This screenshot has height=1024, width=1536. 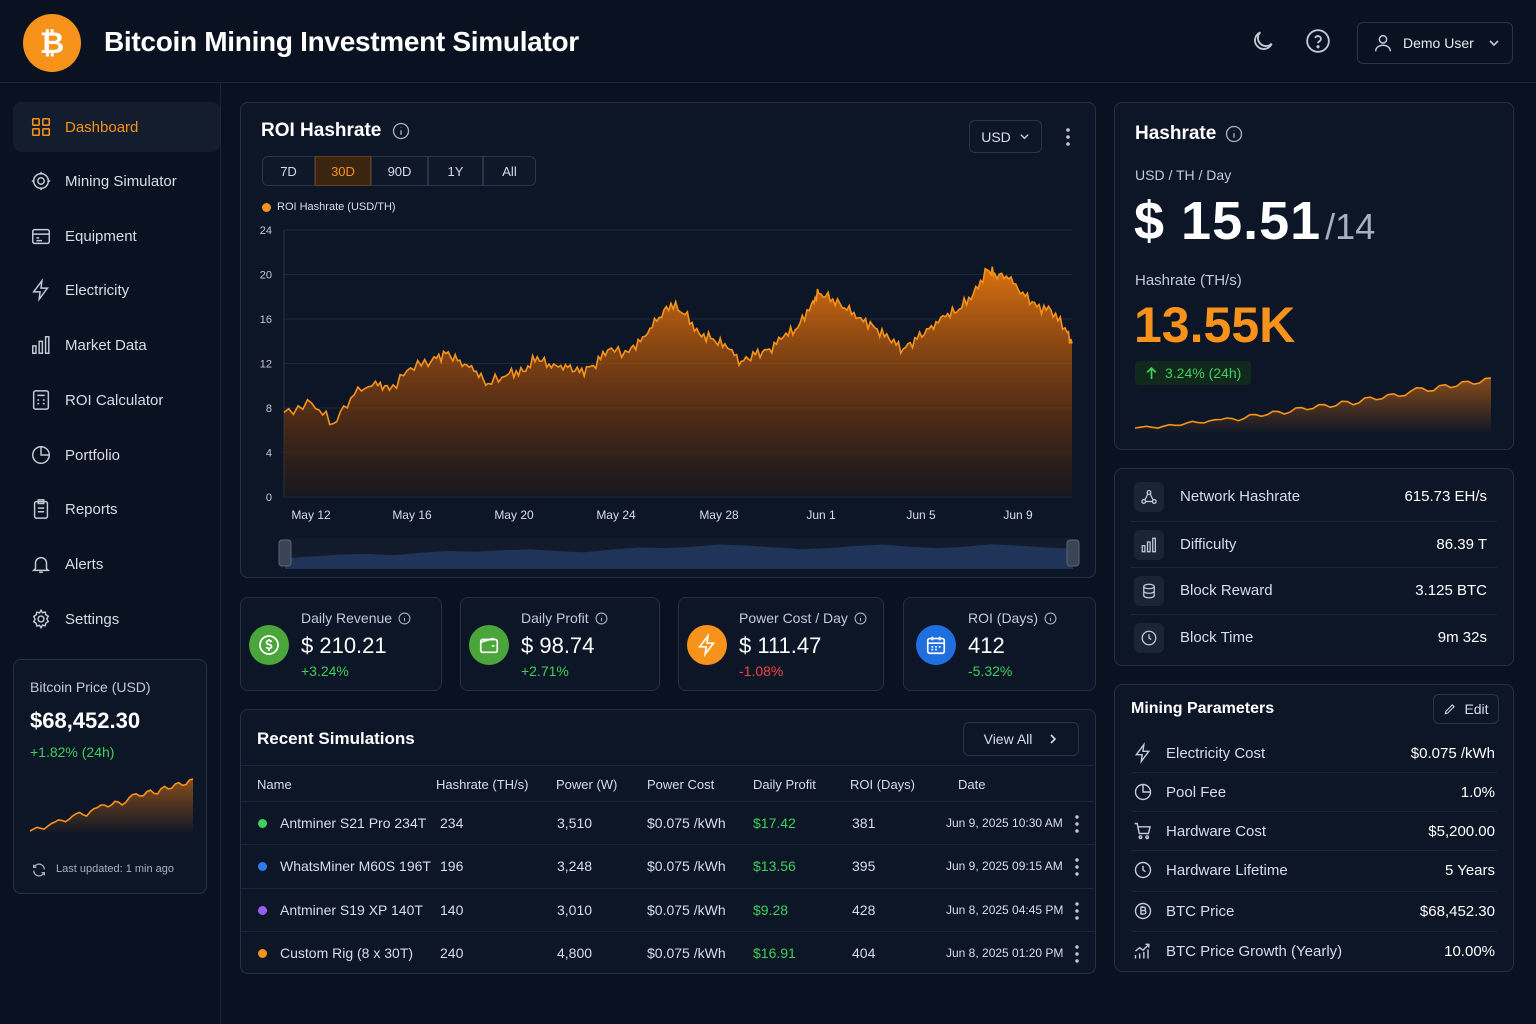 I want to click on database-icon, so click(x=1149, y=591).